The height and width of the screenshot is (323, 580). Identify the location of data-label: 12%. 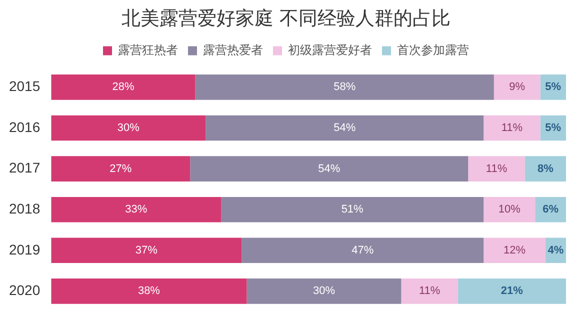
(515, 250).